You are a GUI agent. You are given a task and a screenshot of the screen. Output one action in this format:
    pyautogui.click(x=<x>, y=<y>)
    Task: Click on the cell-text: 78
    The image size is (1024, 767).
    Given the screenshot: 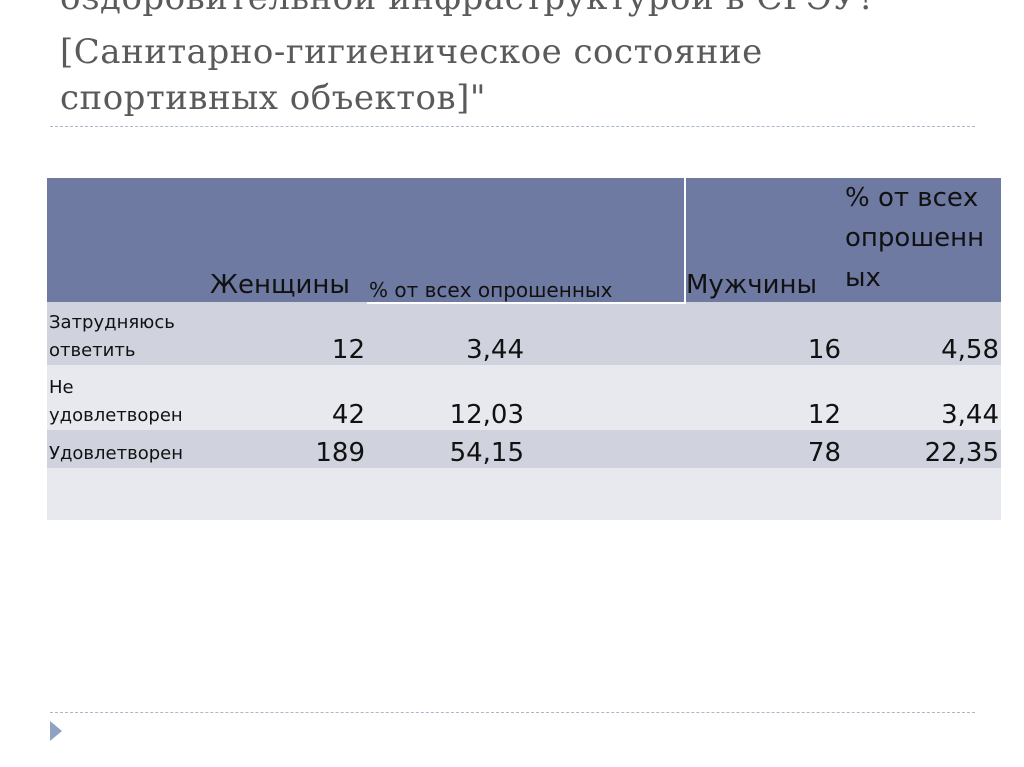 What is the action you would take?
    pyautogui.click(x=824, y=453)
    